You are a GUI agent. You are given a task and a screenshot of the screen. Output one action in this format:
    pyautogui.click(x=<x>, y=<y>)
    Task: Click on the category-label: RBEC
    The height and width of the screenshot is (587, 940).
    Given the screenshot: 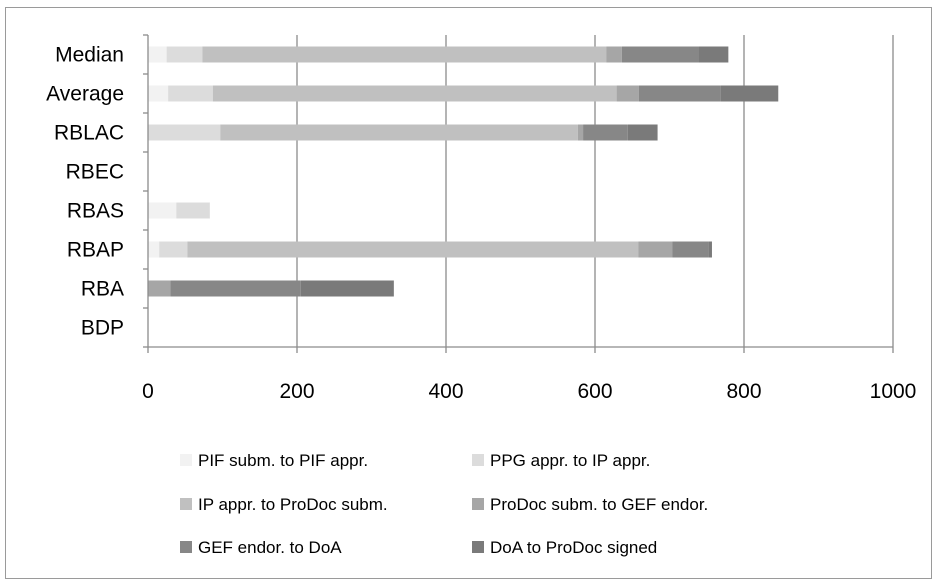 What is the action you would take?
    pyautogui.click(x=95, y=172)
    